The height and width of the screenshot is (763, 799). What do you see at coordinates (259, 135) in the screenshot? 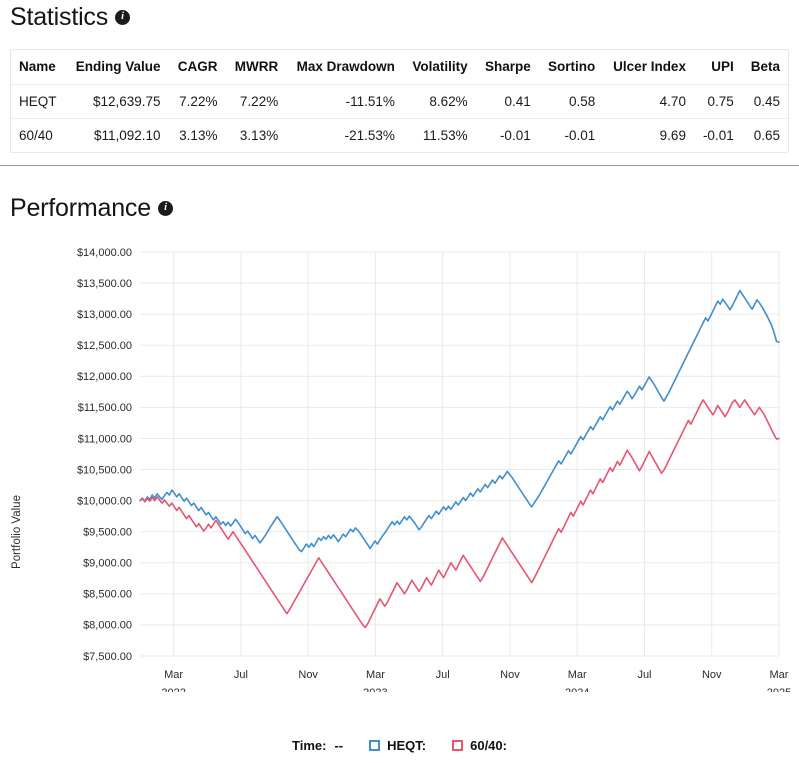
I see `cell-mwrr: 3.13%` at bounding box center [259, 135].